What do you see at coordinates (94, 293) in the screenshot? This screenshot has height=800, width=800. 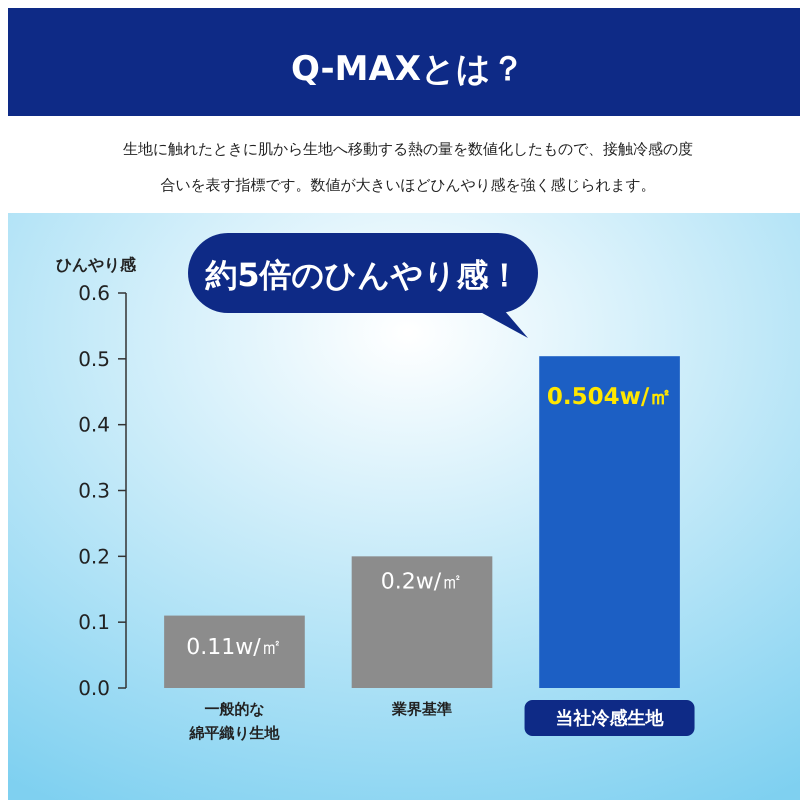 I see `y-tick-label: 0.6` at bounding box center [94, 293].